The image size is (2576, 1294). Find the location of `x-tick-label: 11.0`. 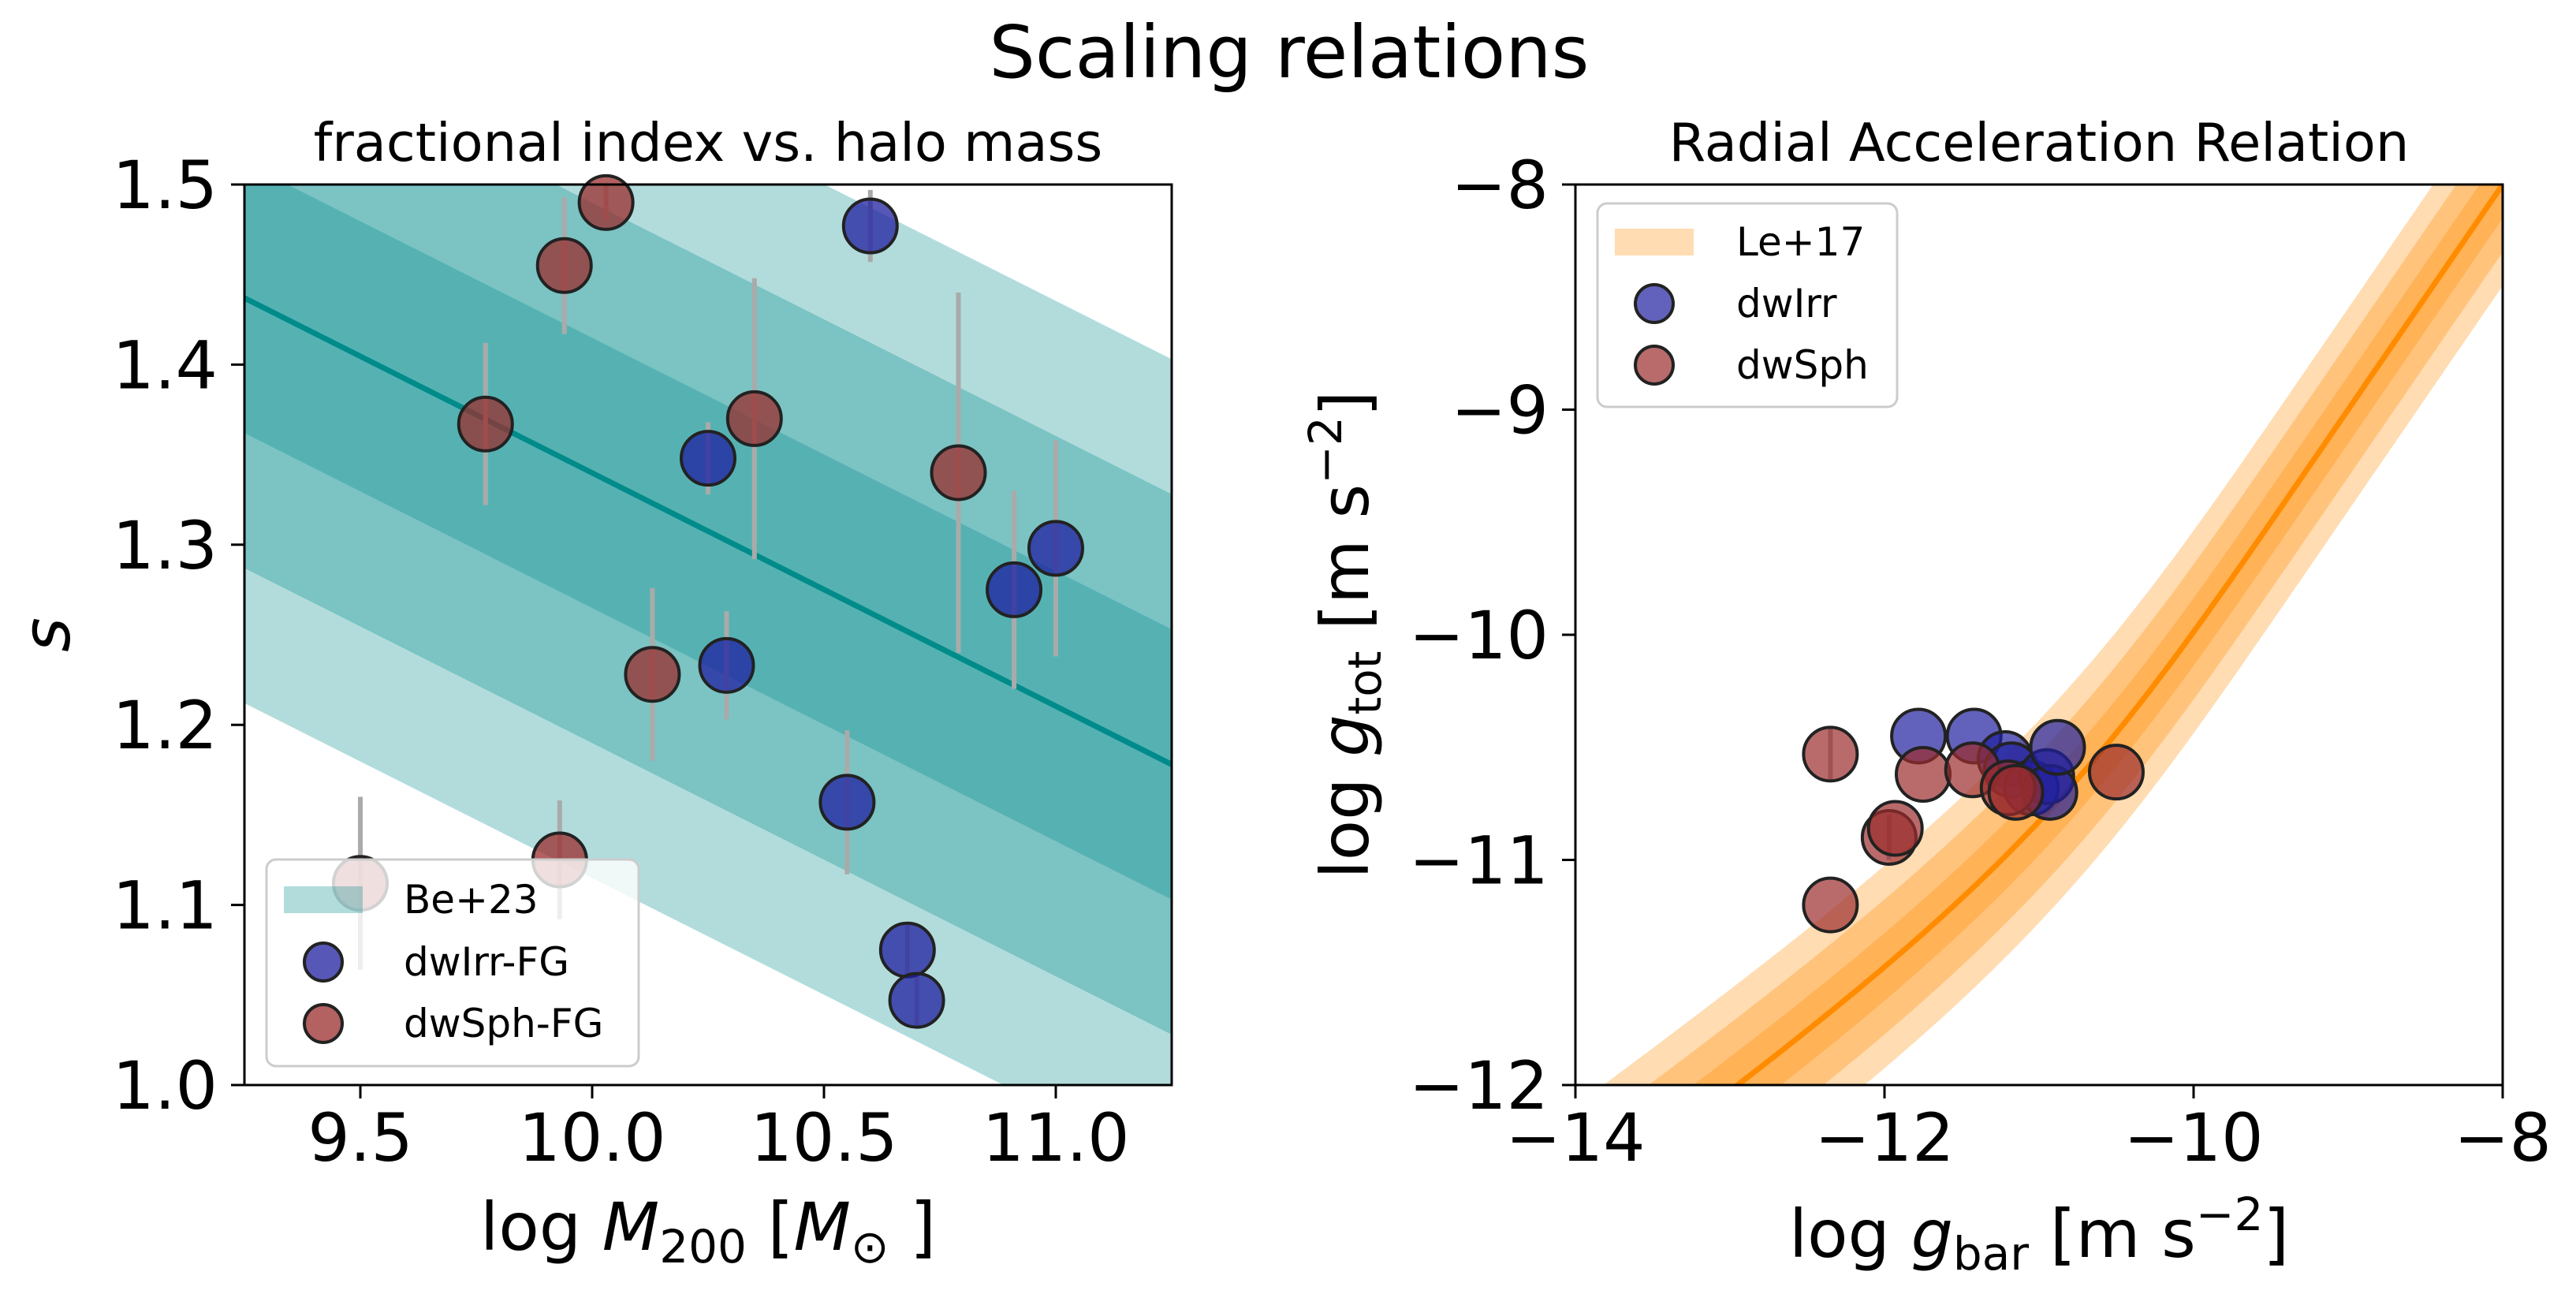

x-tick-label: 11.0 is located at coordinates (1055, 1138).